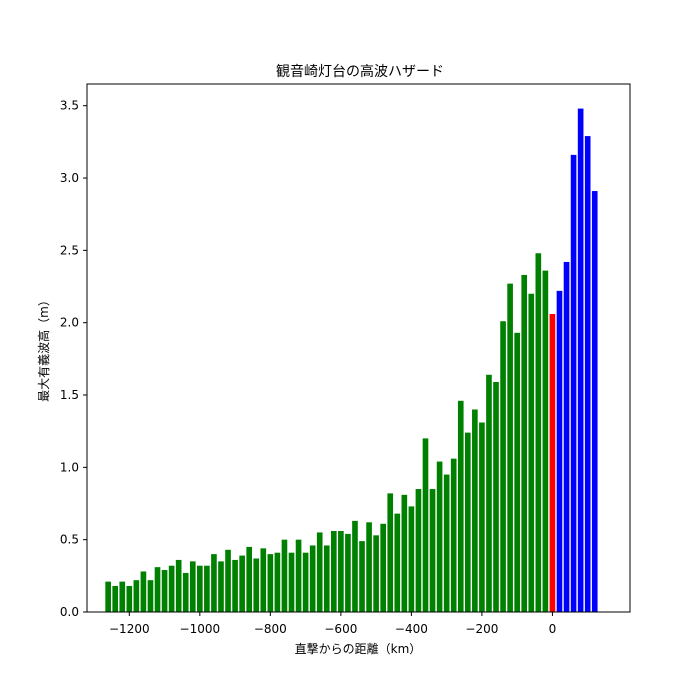  What do you see at coordinates (69, 250) in the screenshot?
I see `y-tick-label: 2.5` at bounding box center [69, 250].